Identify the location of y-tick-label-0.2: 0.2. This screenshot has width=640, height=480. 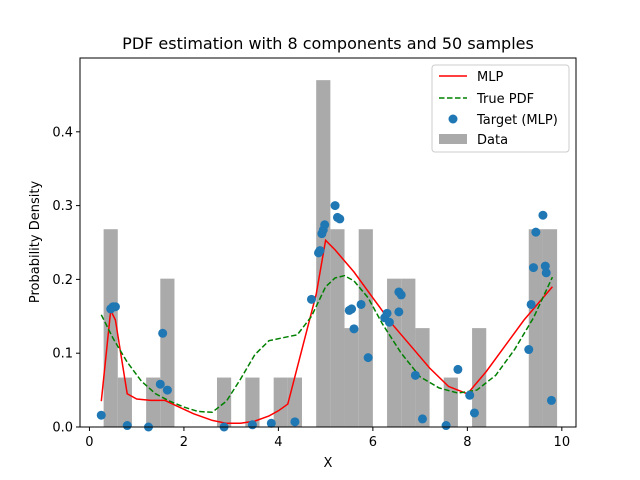
(62, 280).